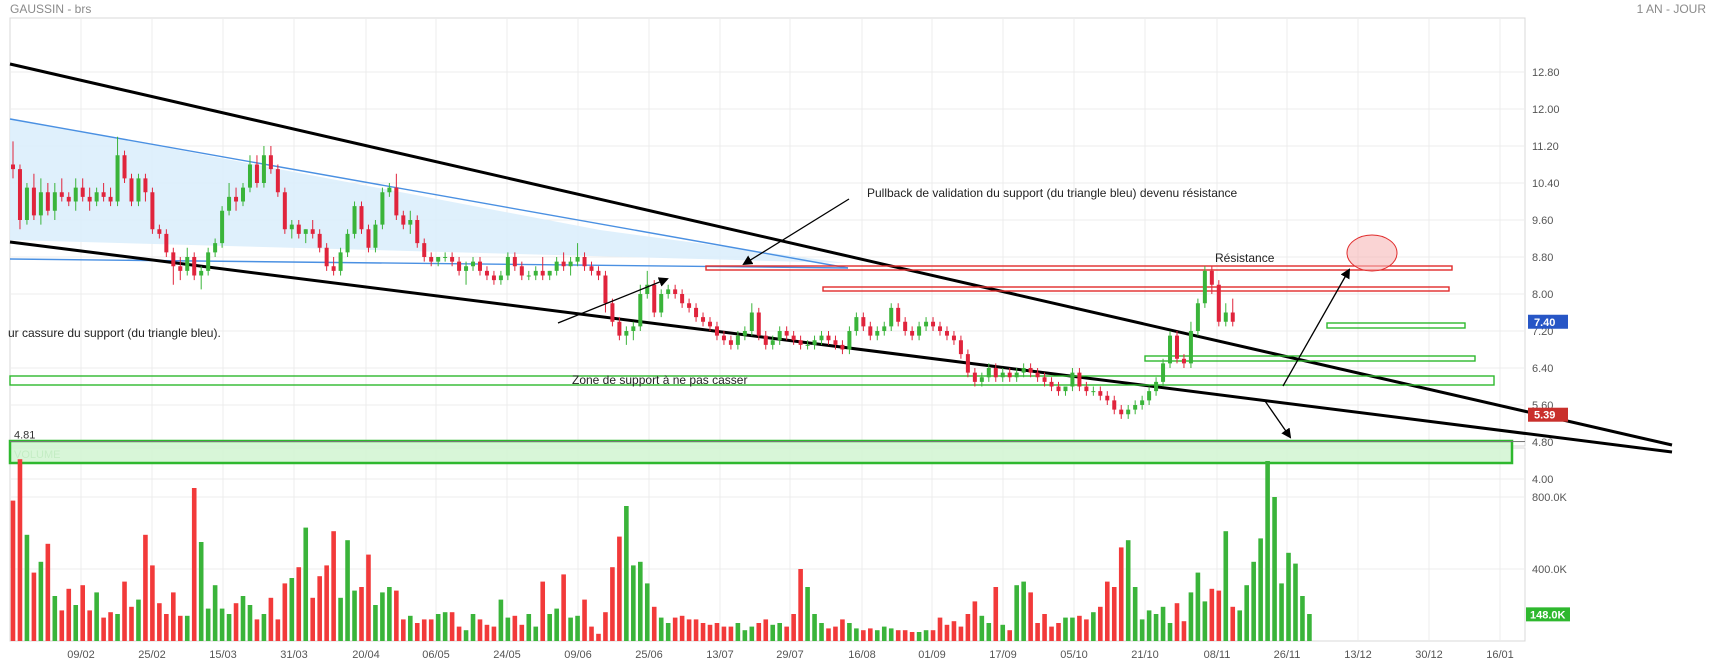 The width and height of the screenshot is (1718, 663). Describe the element at coordinates (1542, 221) in the screenshot. I see `price-tick-label: 9.60` at that location.